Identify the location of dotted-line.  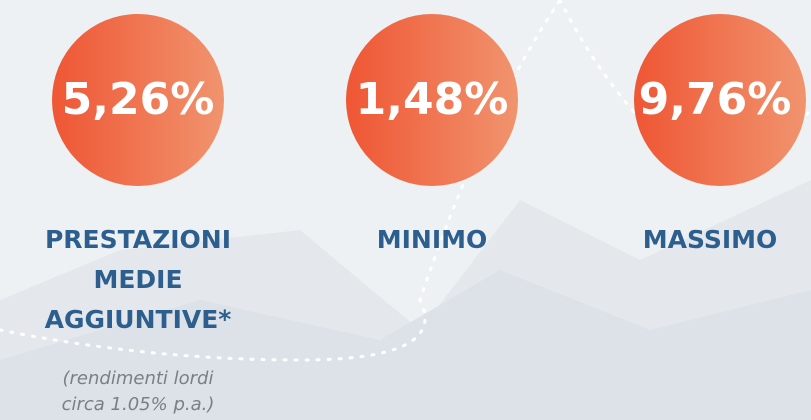
(684, 83).